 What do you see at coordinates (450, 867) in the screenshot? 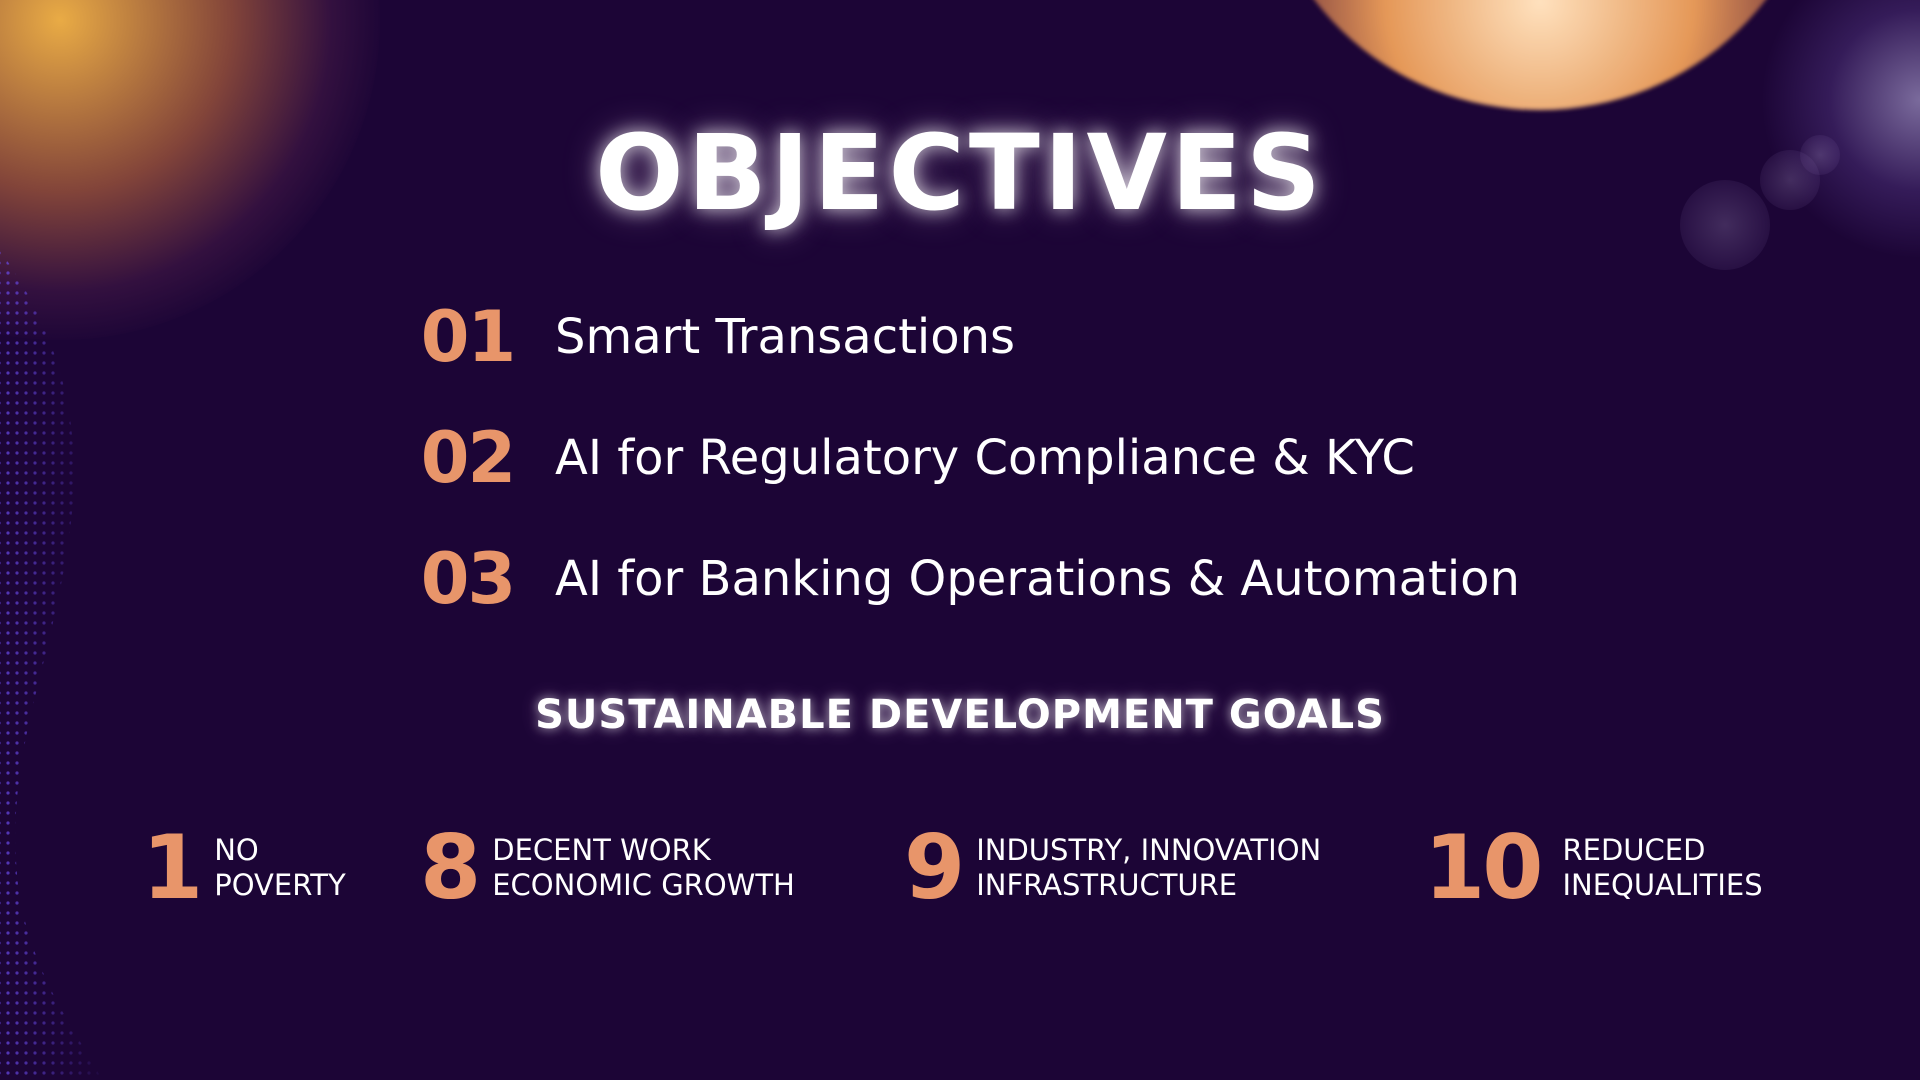
I see `sdg-goal-number: 8` at bounding box center [450, 867].